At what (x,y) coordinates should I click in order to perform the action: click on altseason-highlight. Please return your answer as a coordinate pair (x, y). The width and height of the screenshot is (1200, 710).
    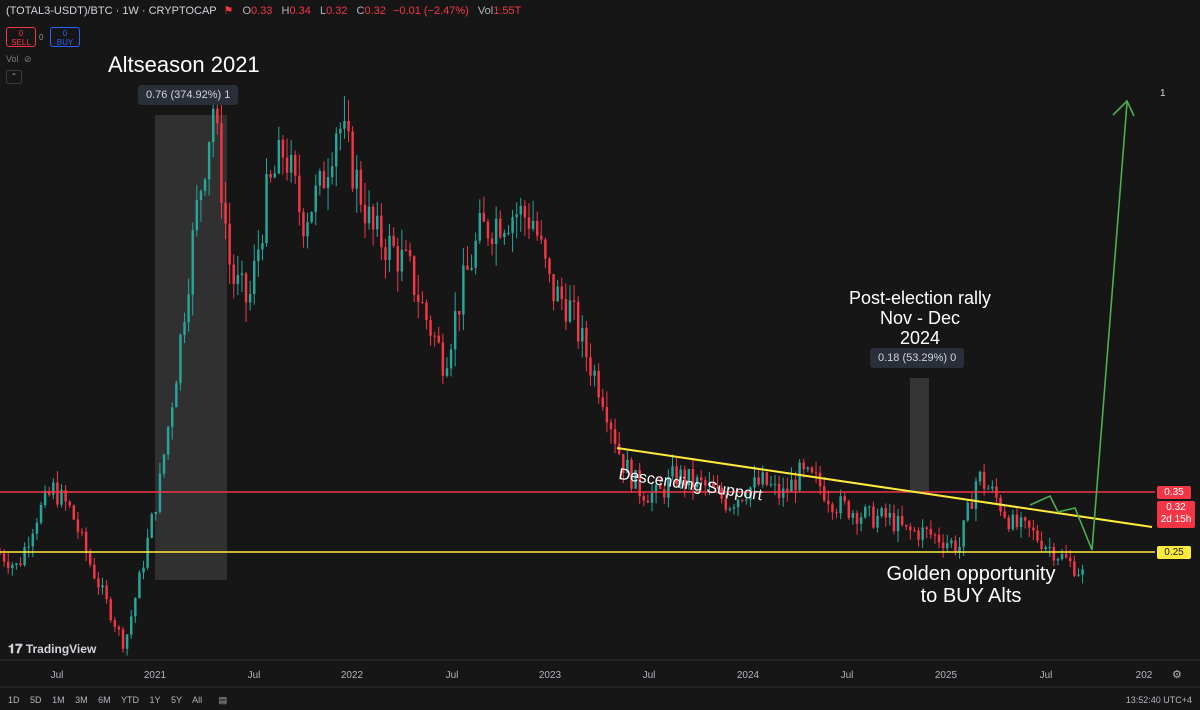
    Looking at the image, I should click on (191, 347).